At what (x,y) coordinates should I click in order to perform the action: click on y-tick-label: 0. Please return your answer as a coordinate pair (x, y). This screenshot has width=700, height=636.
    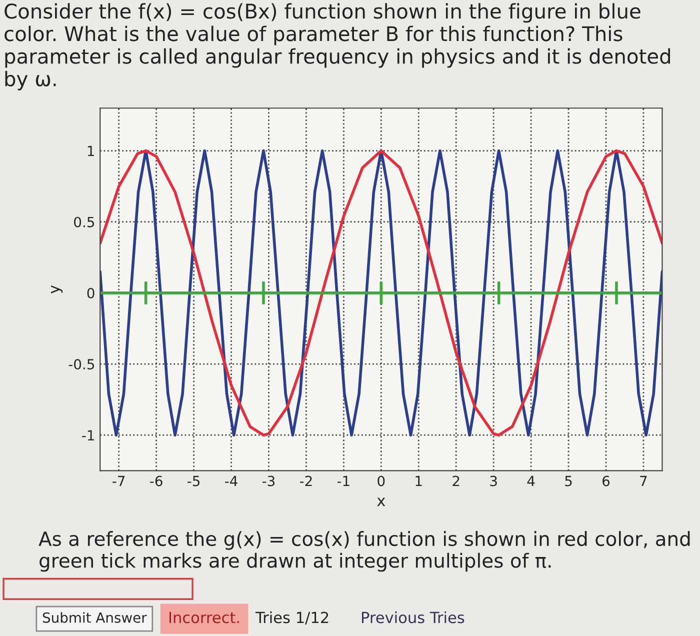
    Looking at the image, I should click on (90, 293).